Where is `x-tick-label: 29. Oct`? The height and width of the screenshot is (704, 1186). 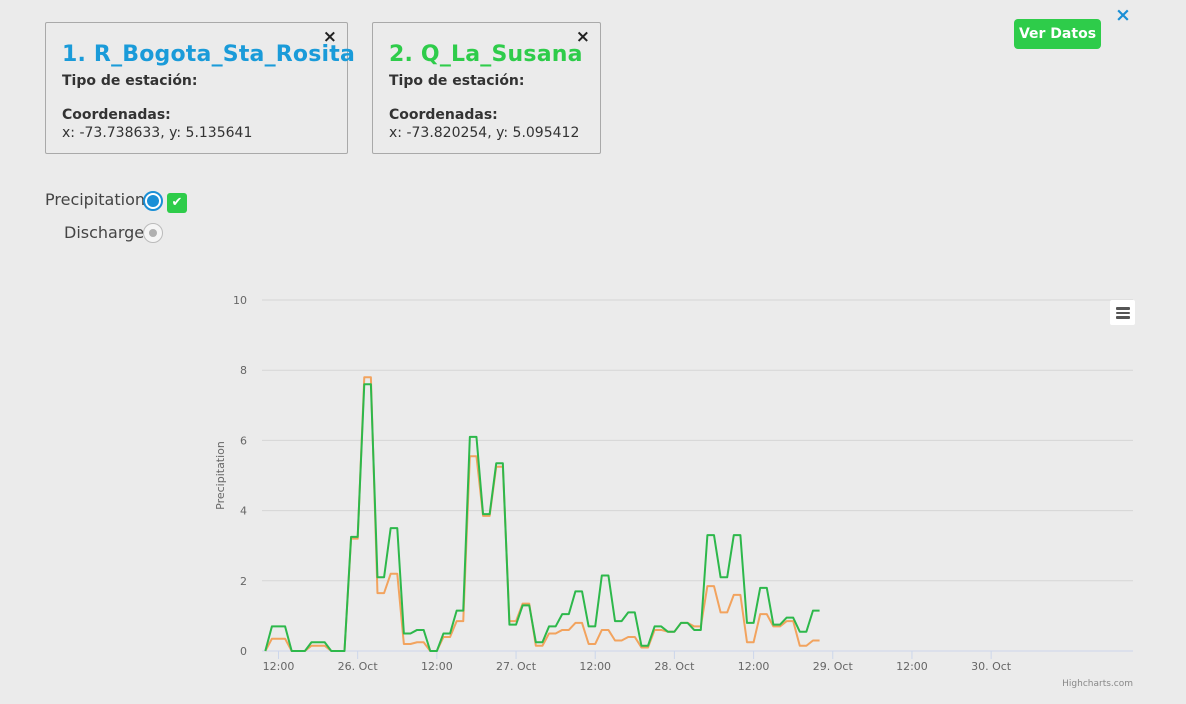
x-tick-label: 29. Oct is located at coordinates (833, 666).